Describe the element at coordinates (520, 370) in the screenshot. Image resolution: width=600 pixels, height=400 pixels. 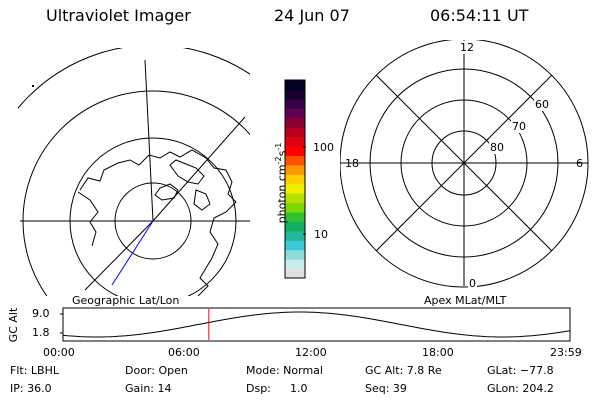
I see `glat-status: GLat: −77.8` at that location.